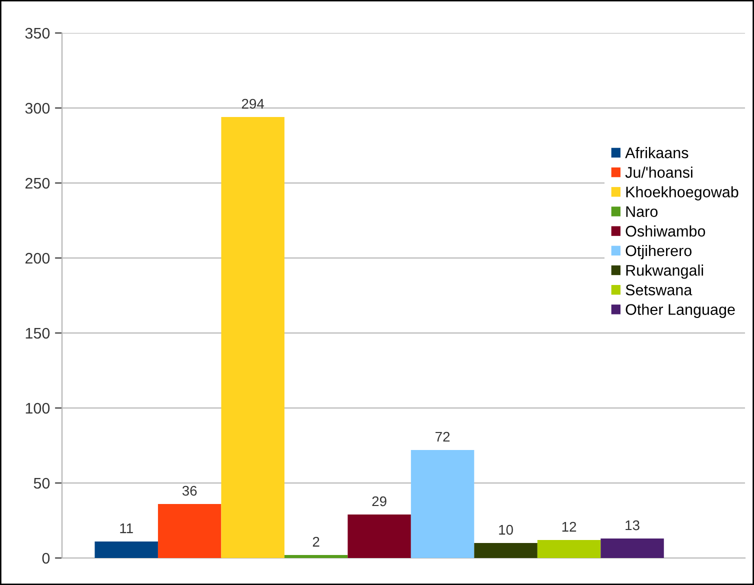  I want to click on data-label: 72, so click(443, 437).